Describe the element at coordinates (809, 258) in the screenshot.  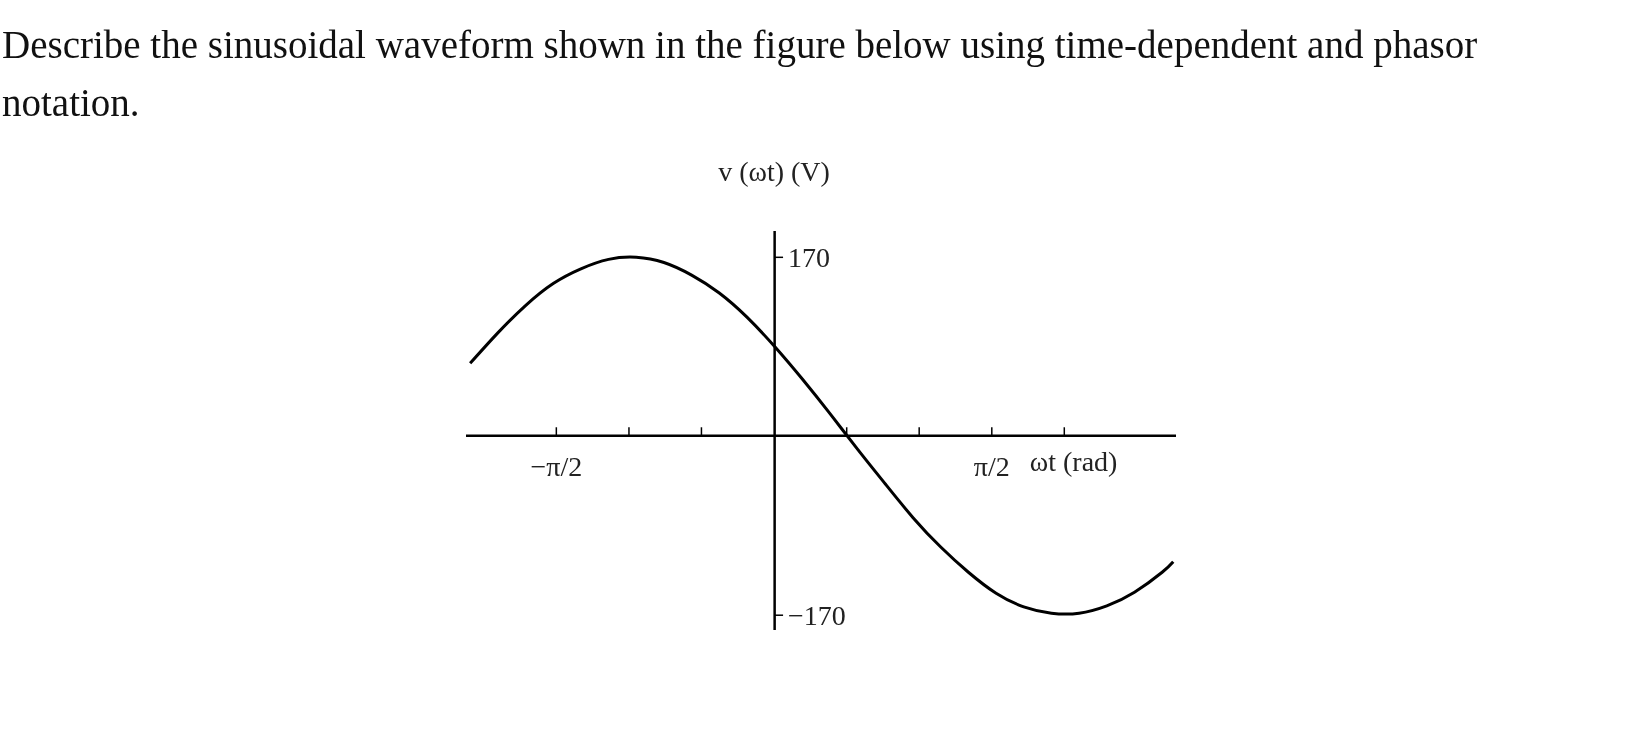
I see `y-tick-label: 170` at that location.